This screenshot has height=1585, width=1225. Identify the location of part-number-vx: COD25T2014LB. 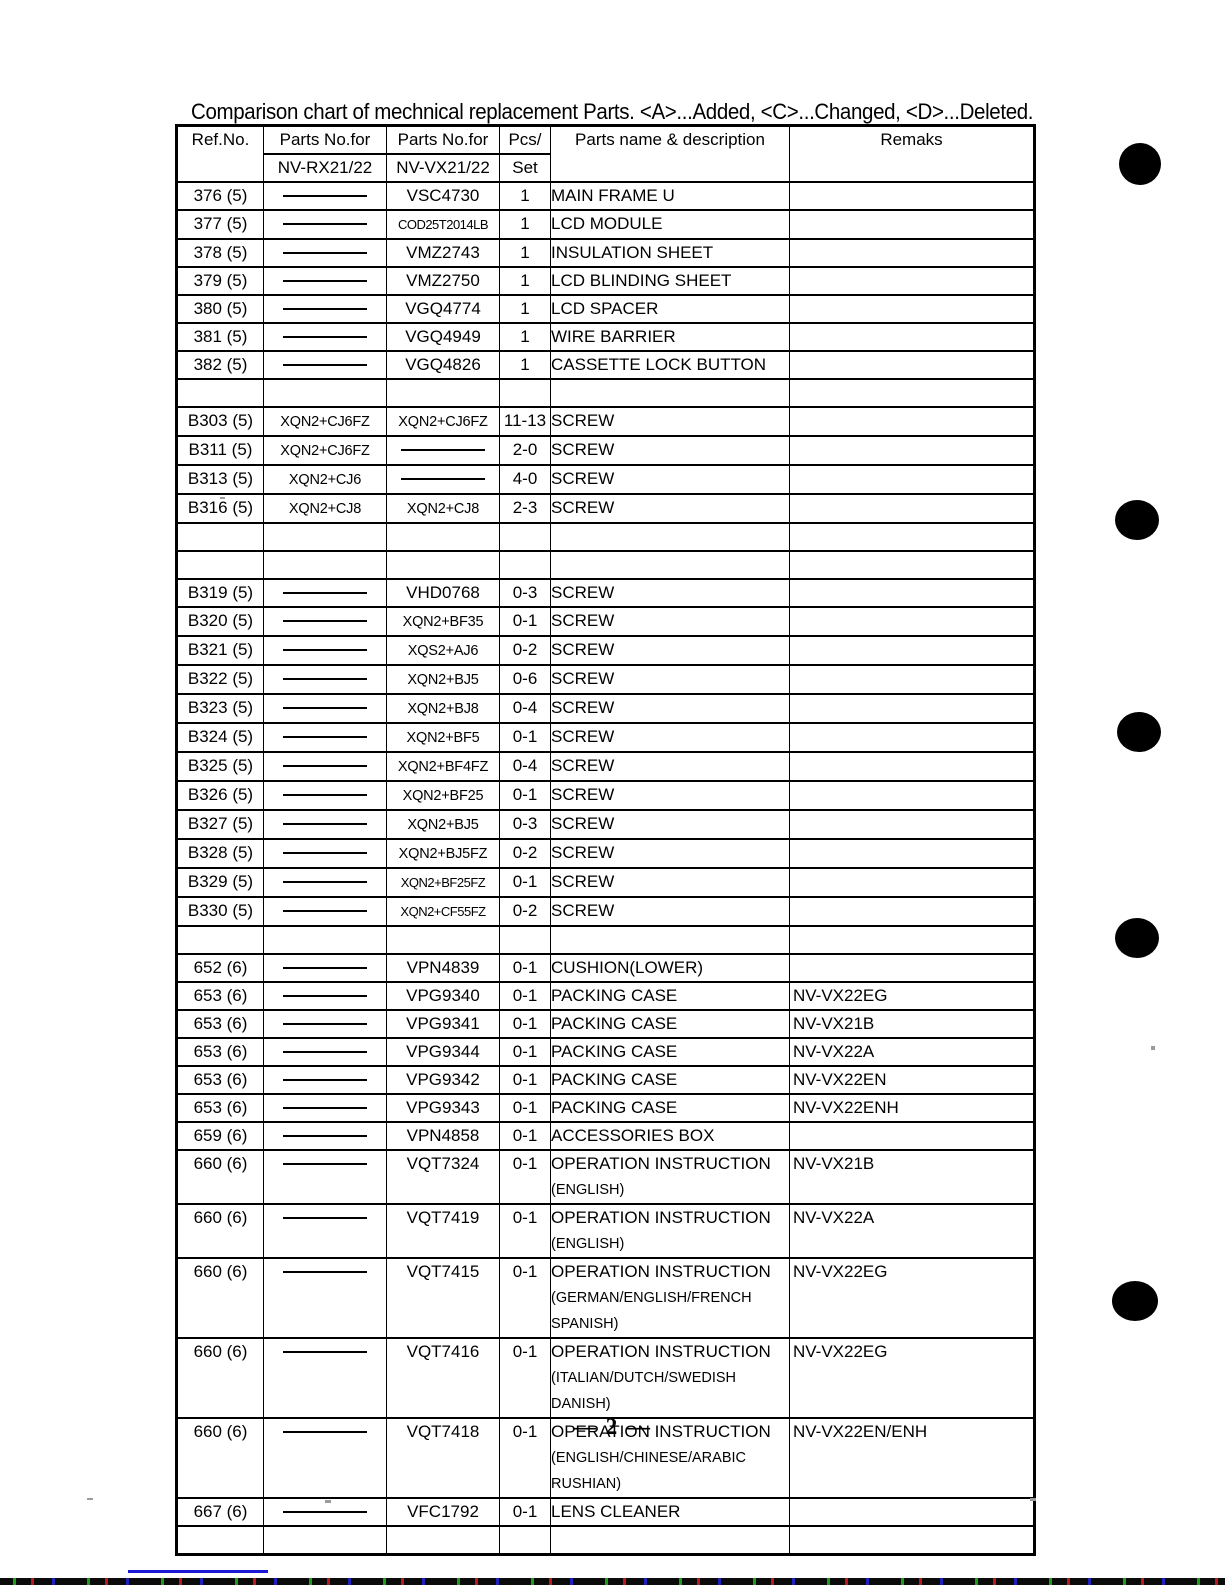
(443, 224).